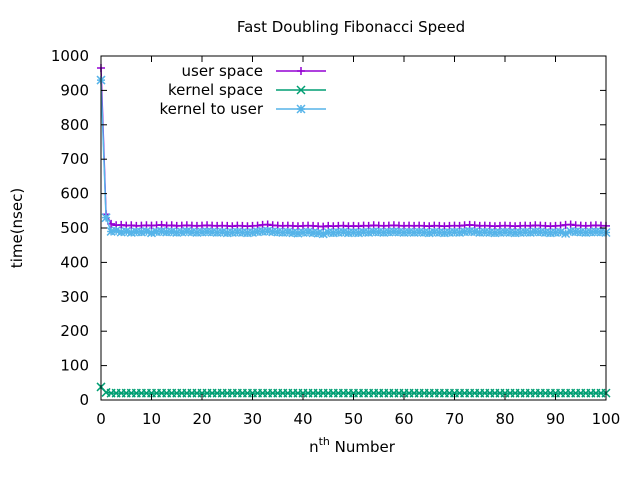 The width and height of the screenshot is (640, 480). Describe the element at coordinates (352, 445) in the screenshot. I see `x-axis-title: nth Number` at that location.